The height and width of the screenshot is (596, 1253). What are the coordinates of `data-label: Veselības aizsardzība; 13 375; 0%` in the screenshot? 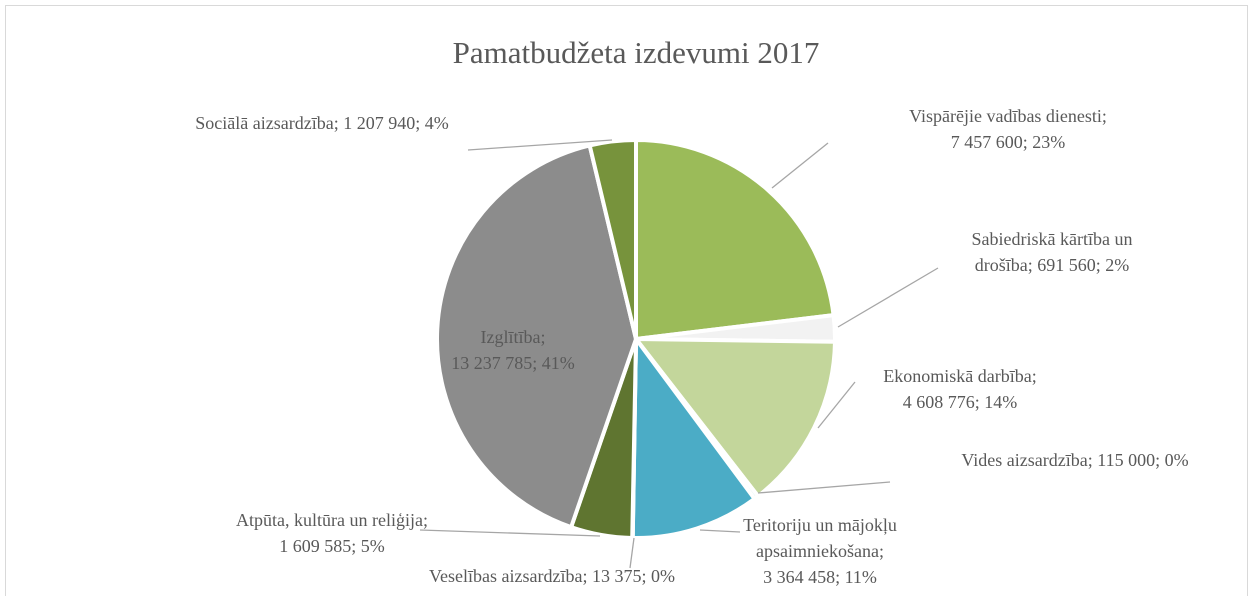 It's located at (552, 576).